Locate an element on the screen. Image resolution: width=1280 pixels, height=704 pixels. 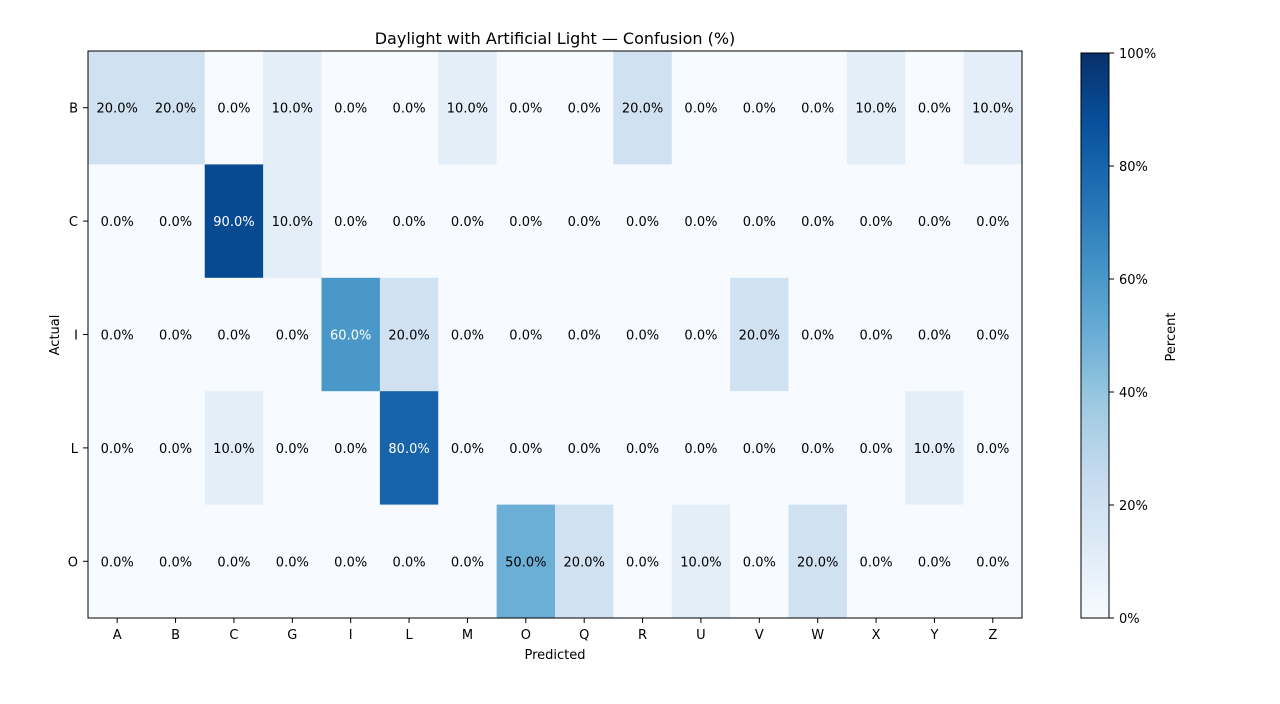
heatmap-cell-L-V is located at coordinates (759, 448).